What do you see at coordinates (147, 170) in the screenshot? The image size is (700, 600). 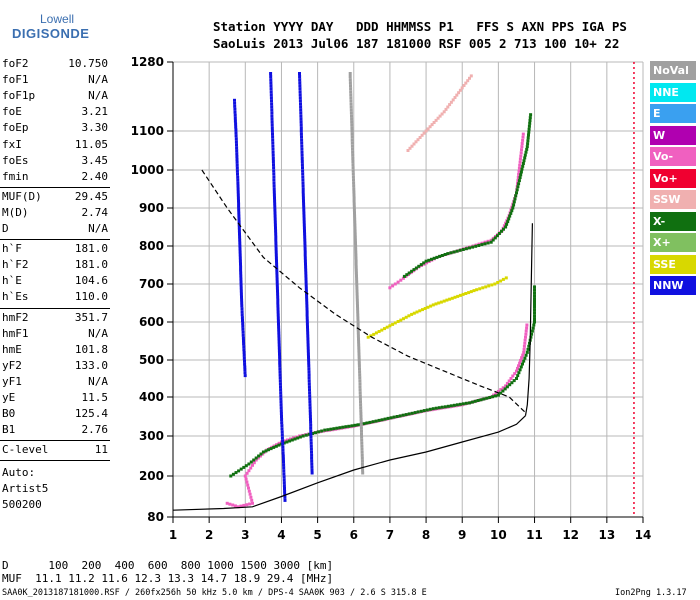 I see `y-tick-label: 1000` at bounding box center [147, 170].